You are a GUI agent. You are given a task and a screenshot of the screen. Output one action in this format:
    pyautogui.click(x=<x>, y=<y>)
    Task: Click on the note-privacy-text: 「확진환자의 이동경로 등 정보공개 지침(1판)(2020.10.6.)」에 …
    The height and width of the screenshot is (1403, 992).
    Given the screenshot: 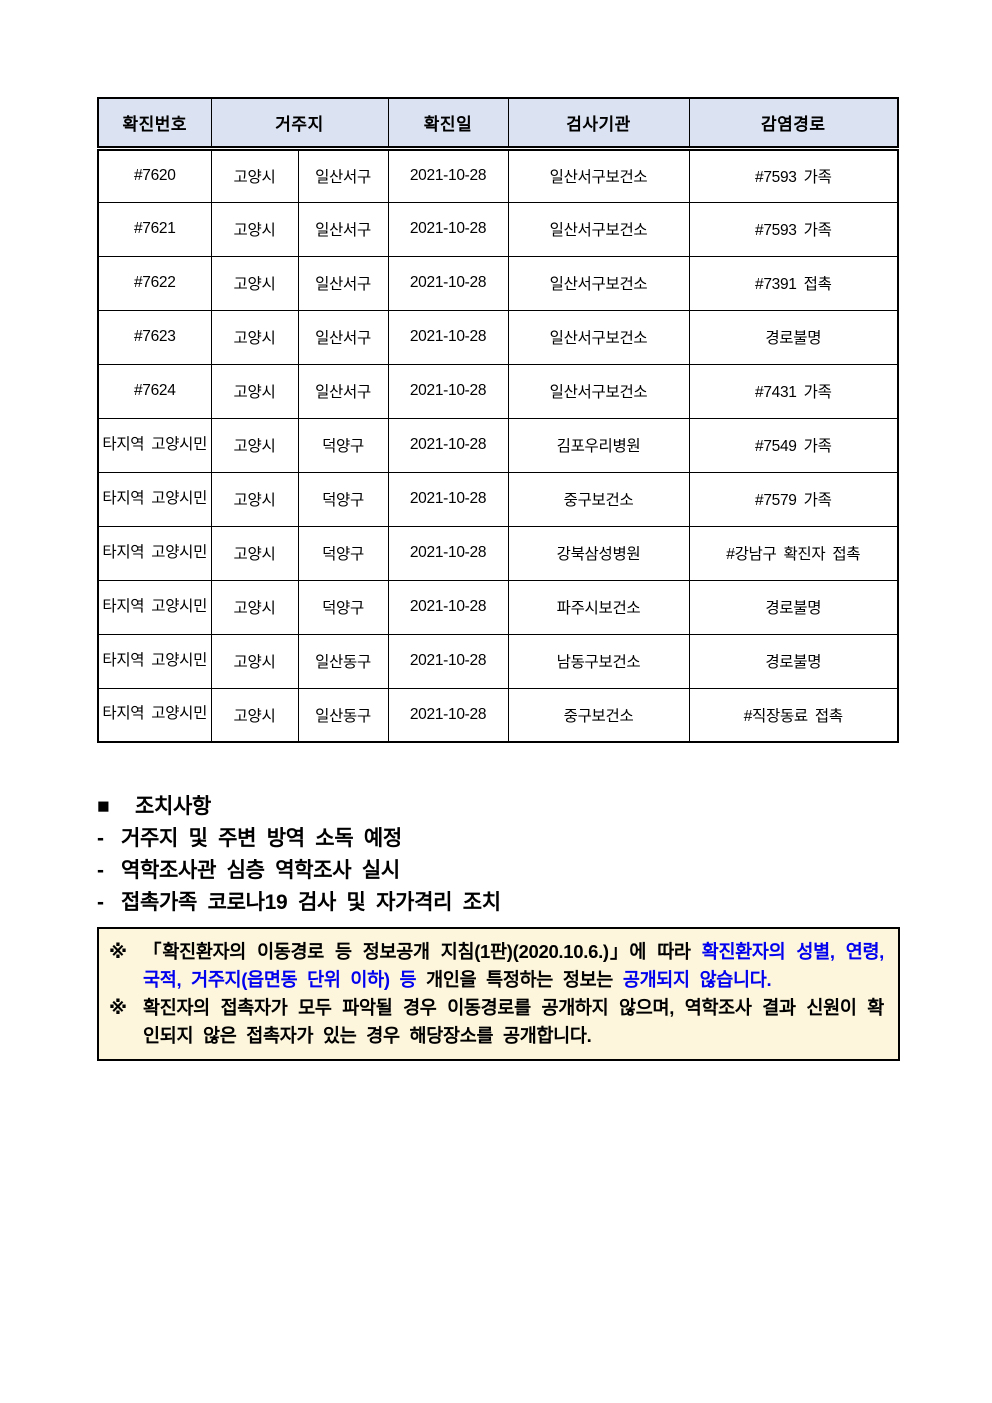 What is the action you would take?
    pyautogui.click(x=513, y=966)
    